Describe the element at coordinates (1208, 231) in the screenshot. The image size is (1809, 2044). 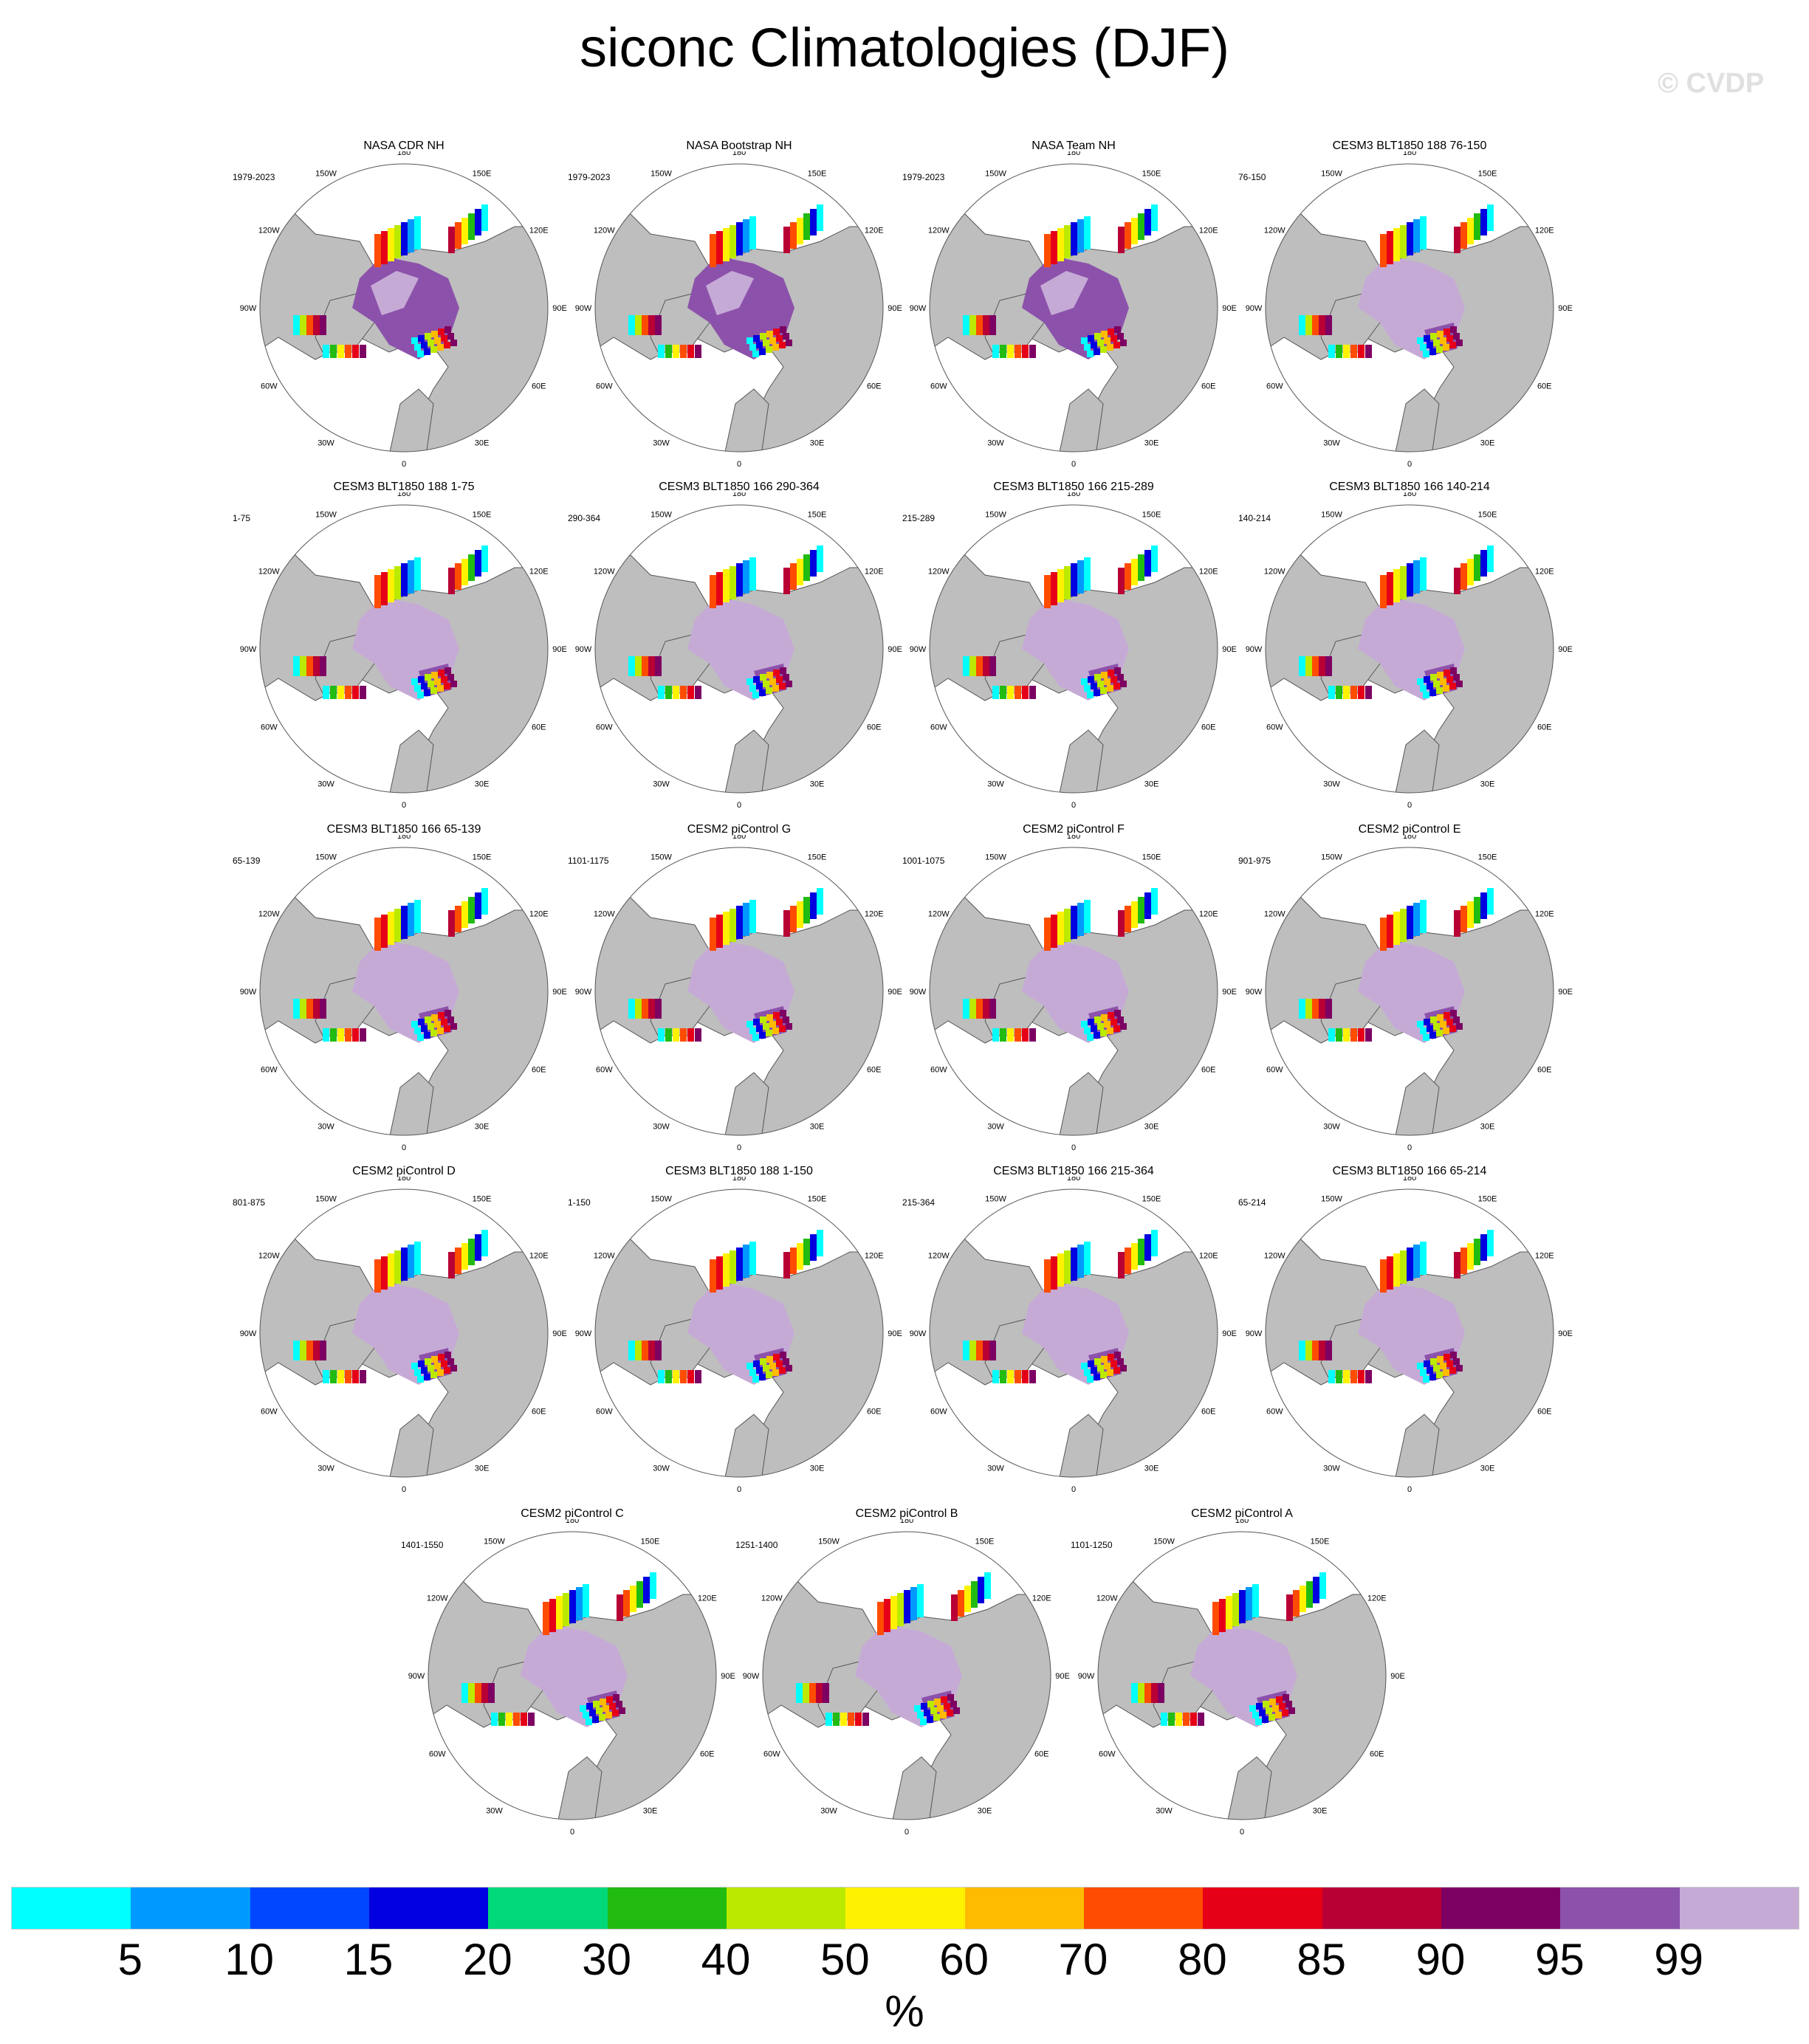
I see `longitude-label: 120E` at that location.